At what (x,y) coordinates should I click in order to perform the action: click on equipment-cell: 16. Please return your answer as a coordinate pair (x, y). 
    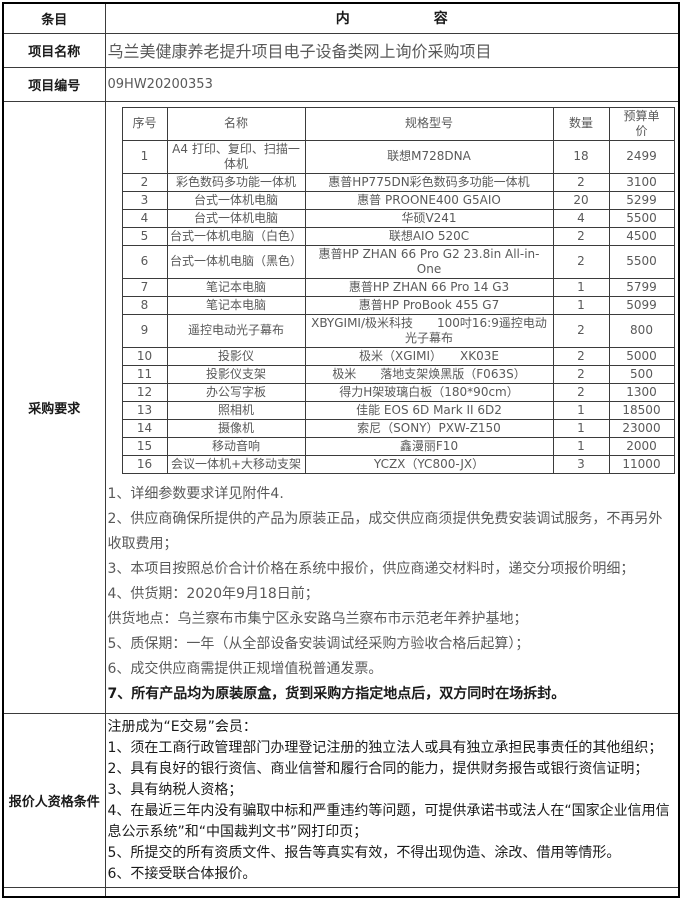
    Looking at the image, I should click on (144, 464).